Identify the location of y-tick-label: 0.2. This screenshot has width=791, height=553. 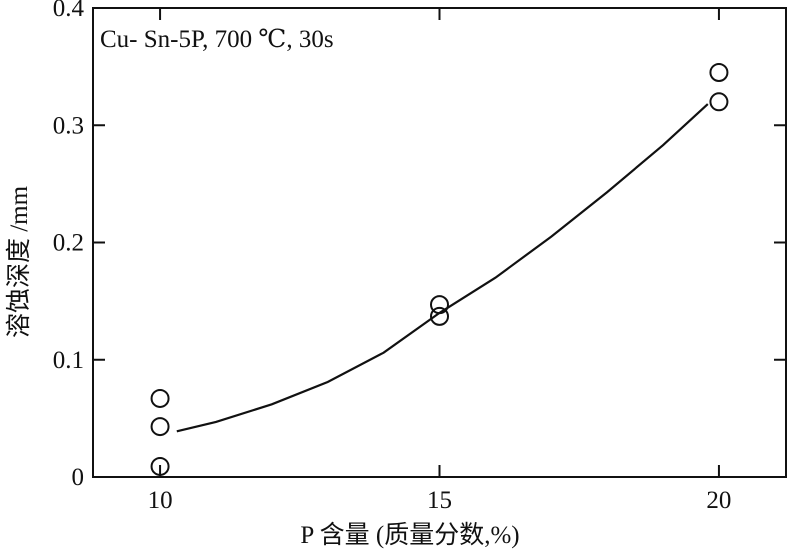
(68, 243).